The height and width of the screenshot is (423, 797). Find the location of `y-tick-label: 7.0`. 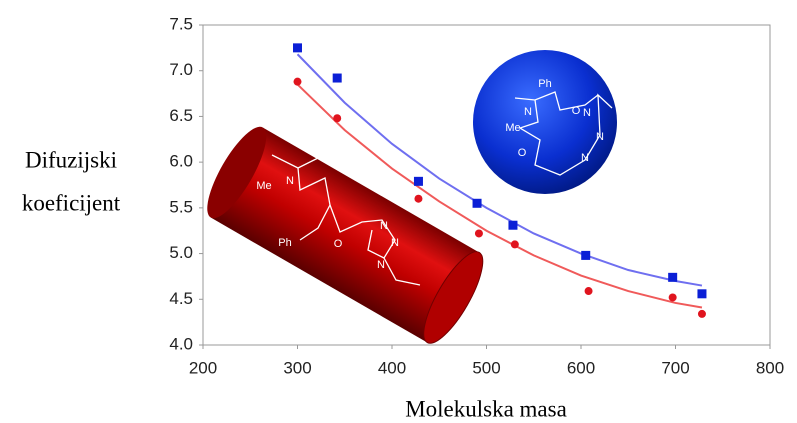

y-tick-label: 7.0 is located at coordinates (181, 69).